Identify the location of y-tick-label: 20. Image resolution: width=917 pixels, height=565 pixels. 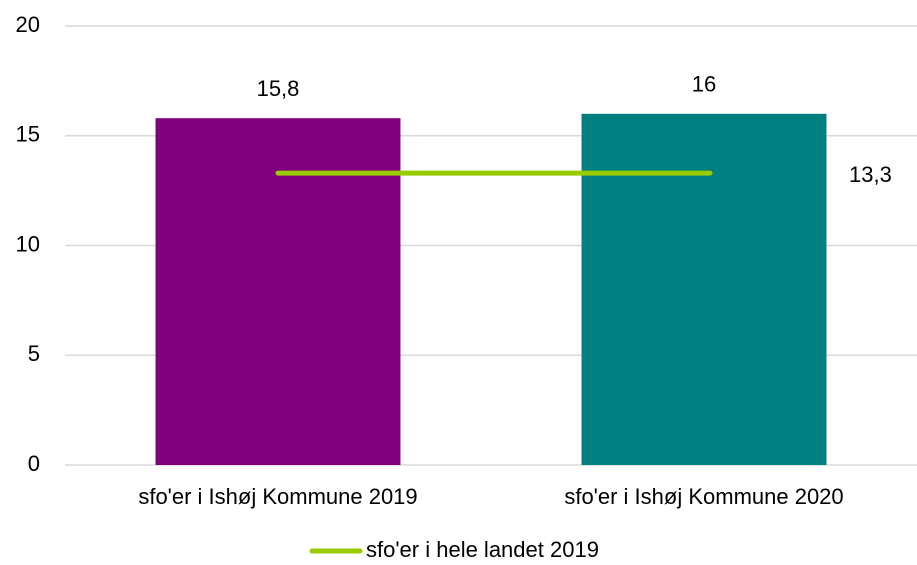
(28, 24).